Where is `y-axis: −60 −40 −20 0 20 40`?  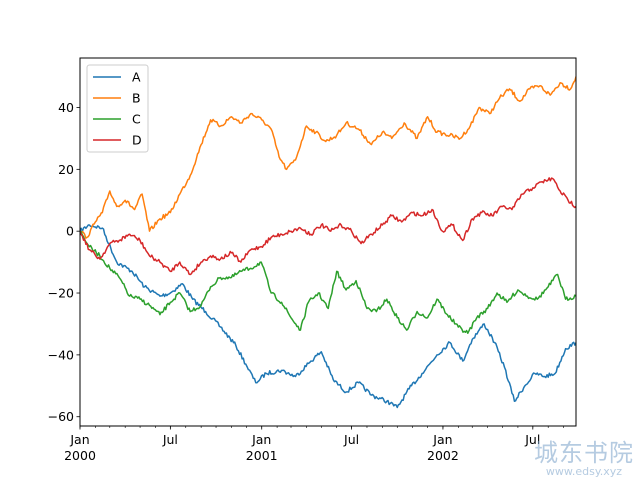 y-axis: −60 −40 −20 0 20 40 is located at coordinates (64, 262).